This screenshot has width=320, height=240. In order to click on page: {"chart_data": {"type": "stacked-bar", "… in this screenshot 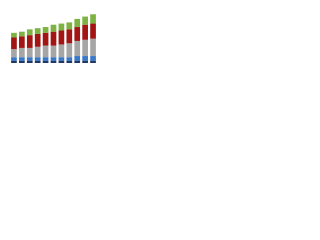, I will do `click(50, 35)`.